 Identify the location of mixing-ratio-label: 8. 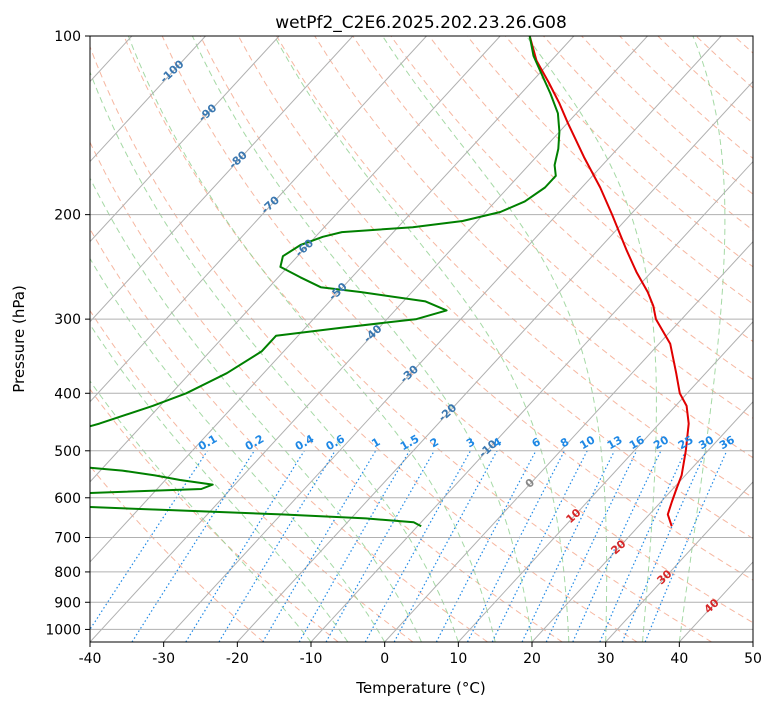
(564, 442).